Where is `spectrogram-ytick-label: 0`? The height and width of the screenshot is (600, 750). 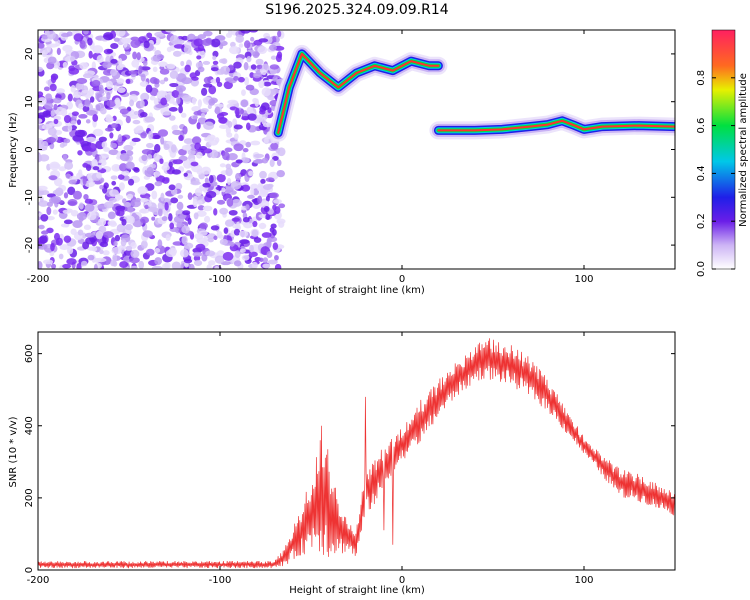 spectrogram-ytick-label: 0 is located at coordinates (29, 149).